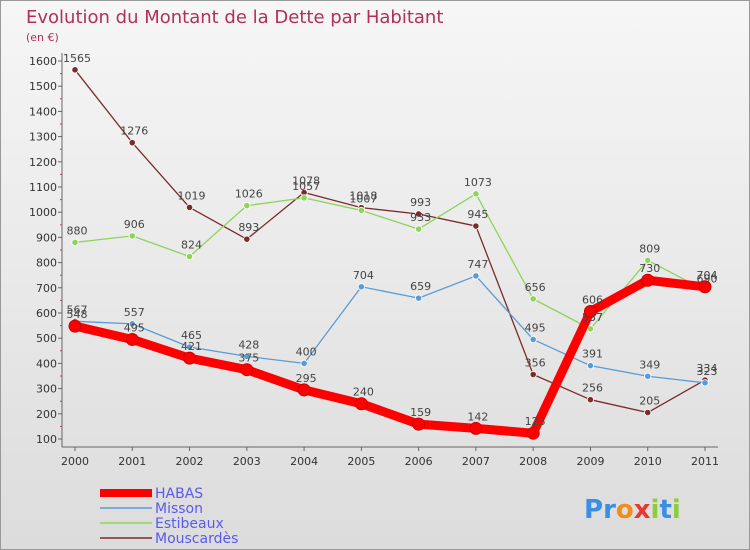 This screenshot has width=750, height=550. Describe the element at coordinates (46, 389) in the screenshot. I see `y-tick-label: 300` at that location.